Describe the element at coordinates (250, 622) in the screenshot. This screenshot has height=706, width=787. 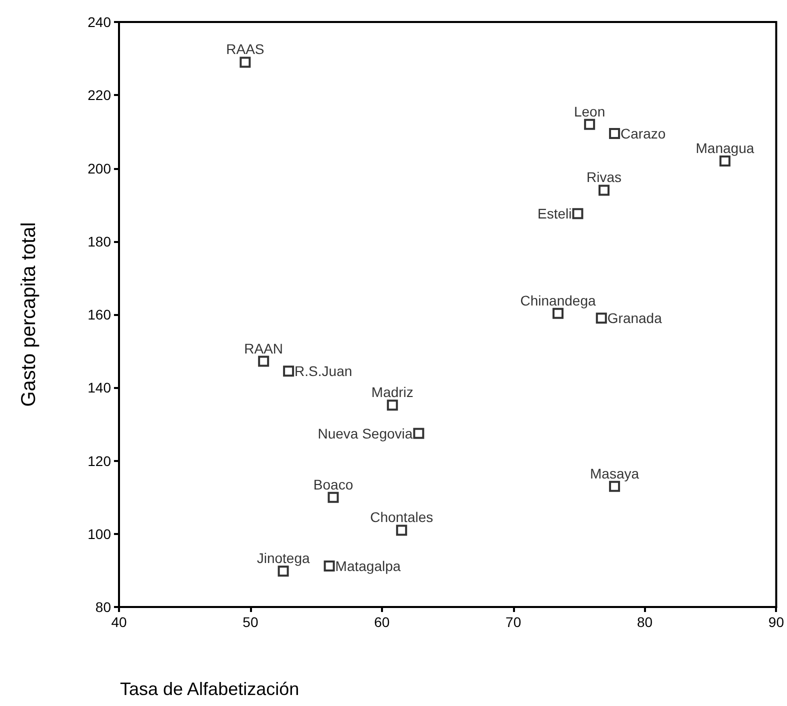
I see `x-tick-label: 50` at that location.